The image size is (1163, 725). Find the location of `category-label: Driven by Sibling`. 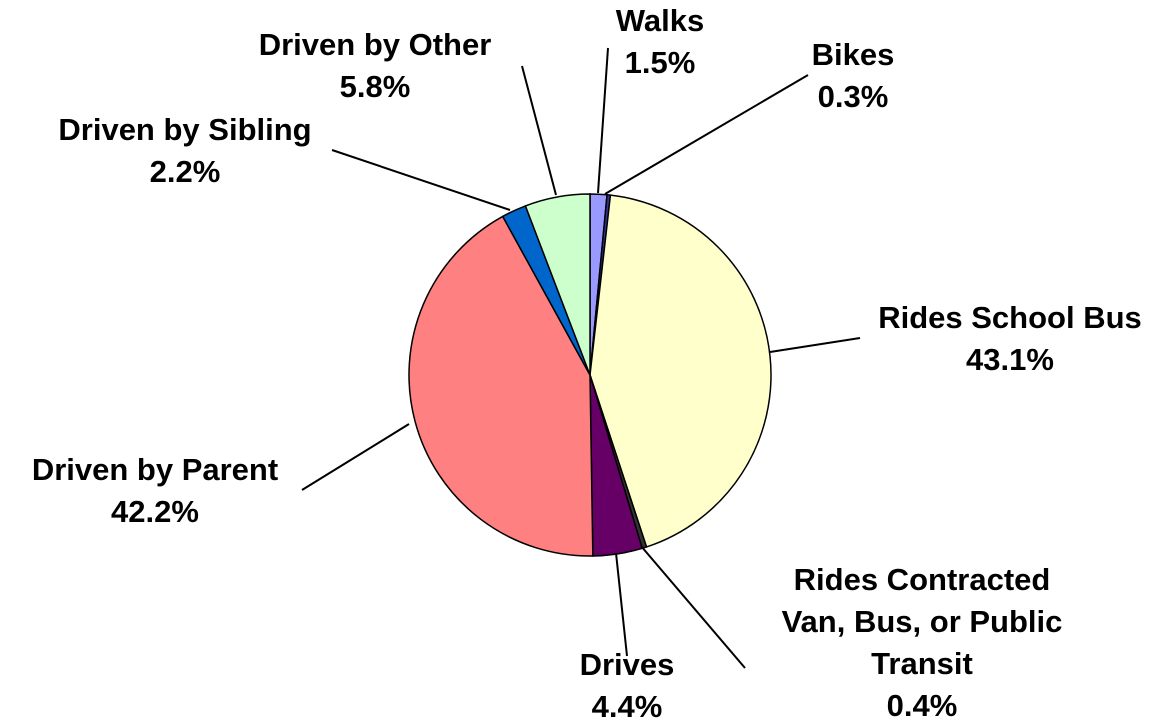

category-label: Driven by Sibling is located at coordinates (185, 129).